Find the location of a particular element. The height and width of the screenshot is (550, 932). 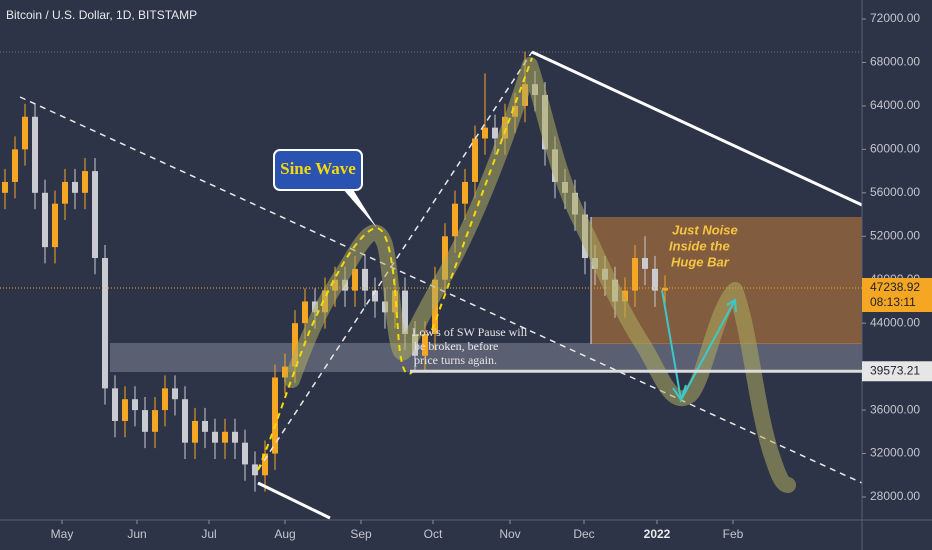

level-box is located at coordinates (897, 371).